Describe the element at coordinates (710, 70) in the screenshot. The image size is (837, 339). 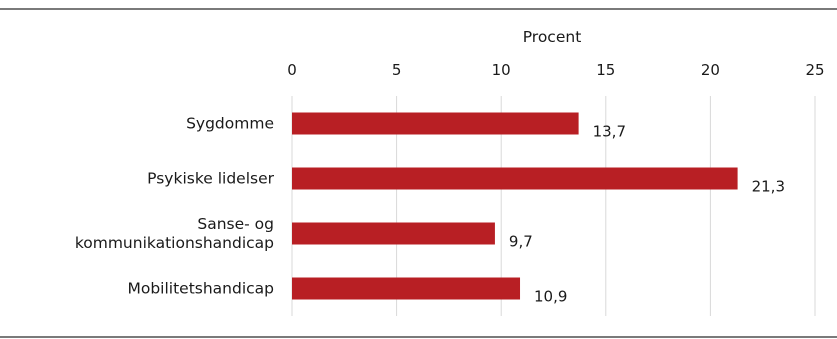
I see `x-tick-label: 20` at that location.